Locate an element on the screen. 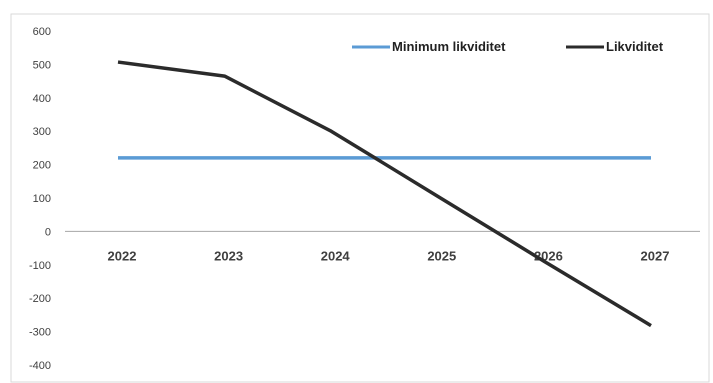 The image size is (713, 383). y-axis-tick-labels: 600 500 400 300 200 100 0 -100 -200 -300 -400 is located at coordinates (40, 199).